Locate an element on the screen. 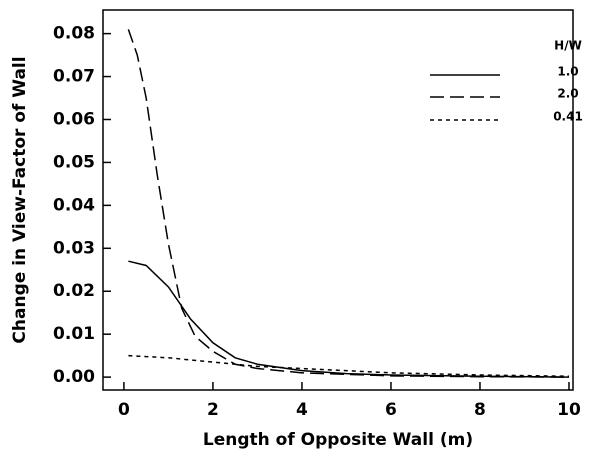  y-tick-label: 0.04 is located at coordinates (74, 205).